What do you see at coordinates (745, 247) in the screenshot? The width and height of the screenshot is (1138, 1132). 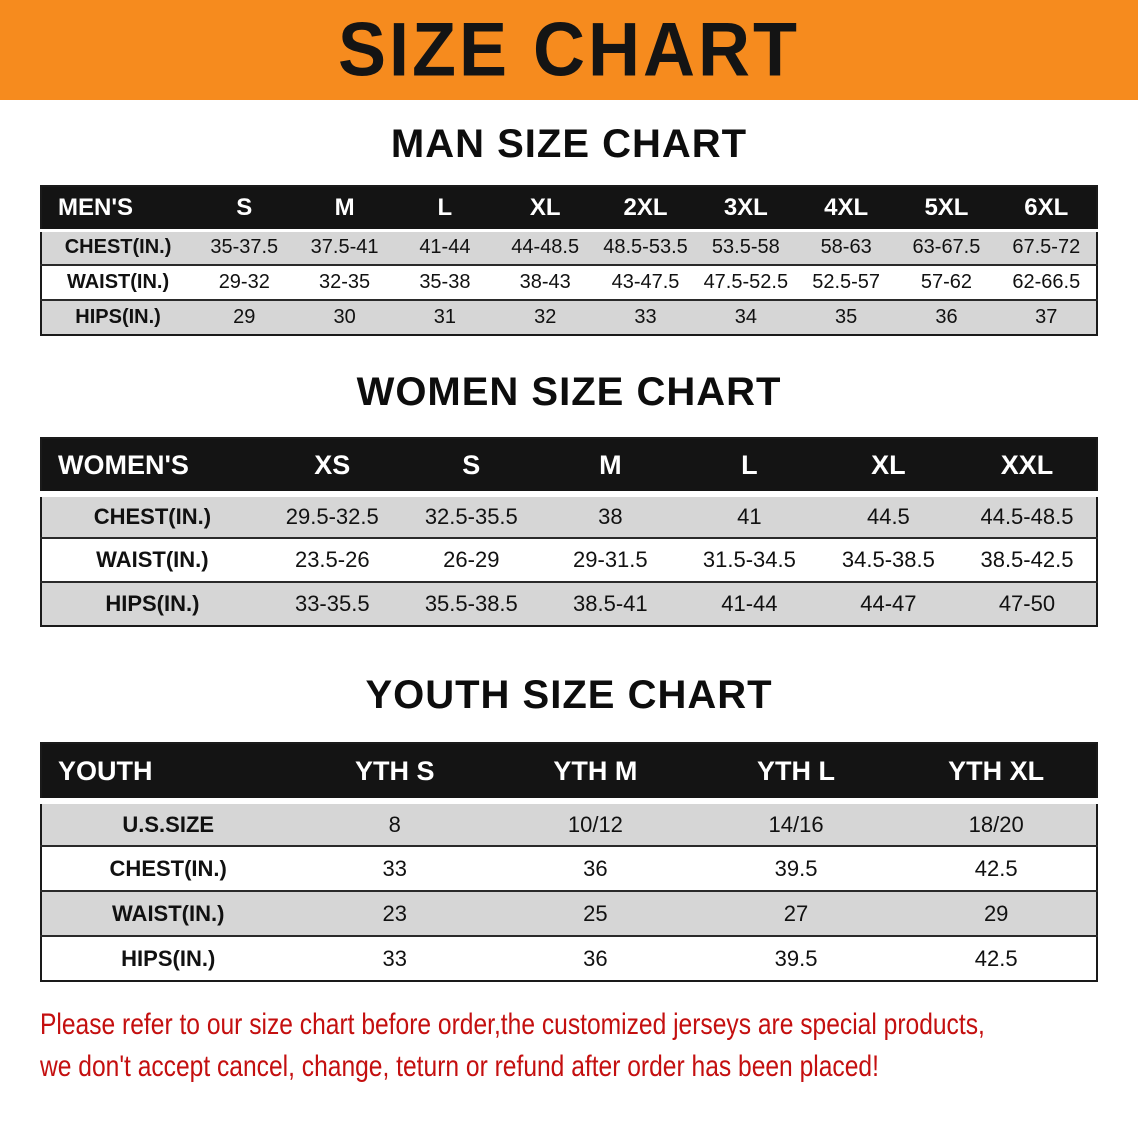 I see `size-value: 53.5-58` at bounding box center [745, 247].